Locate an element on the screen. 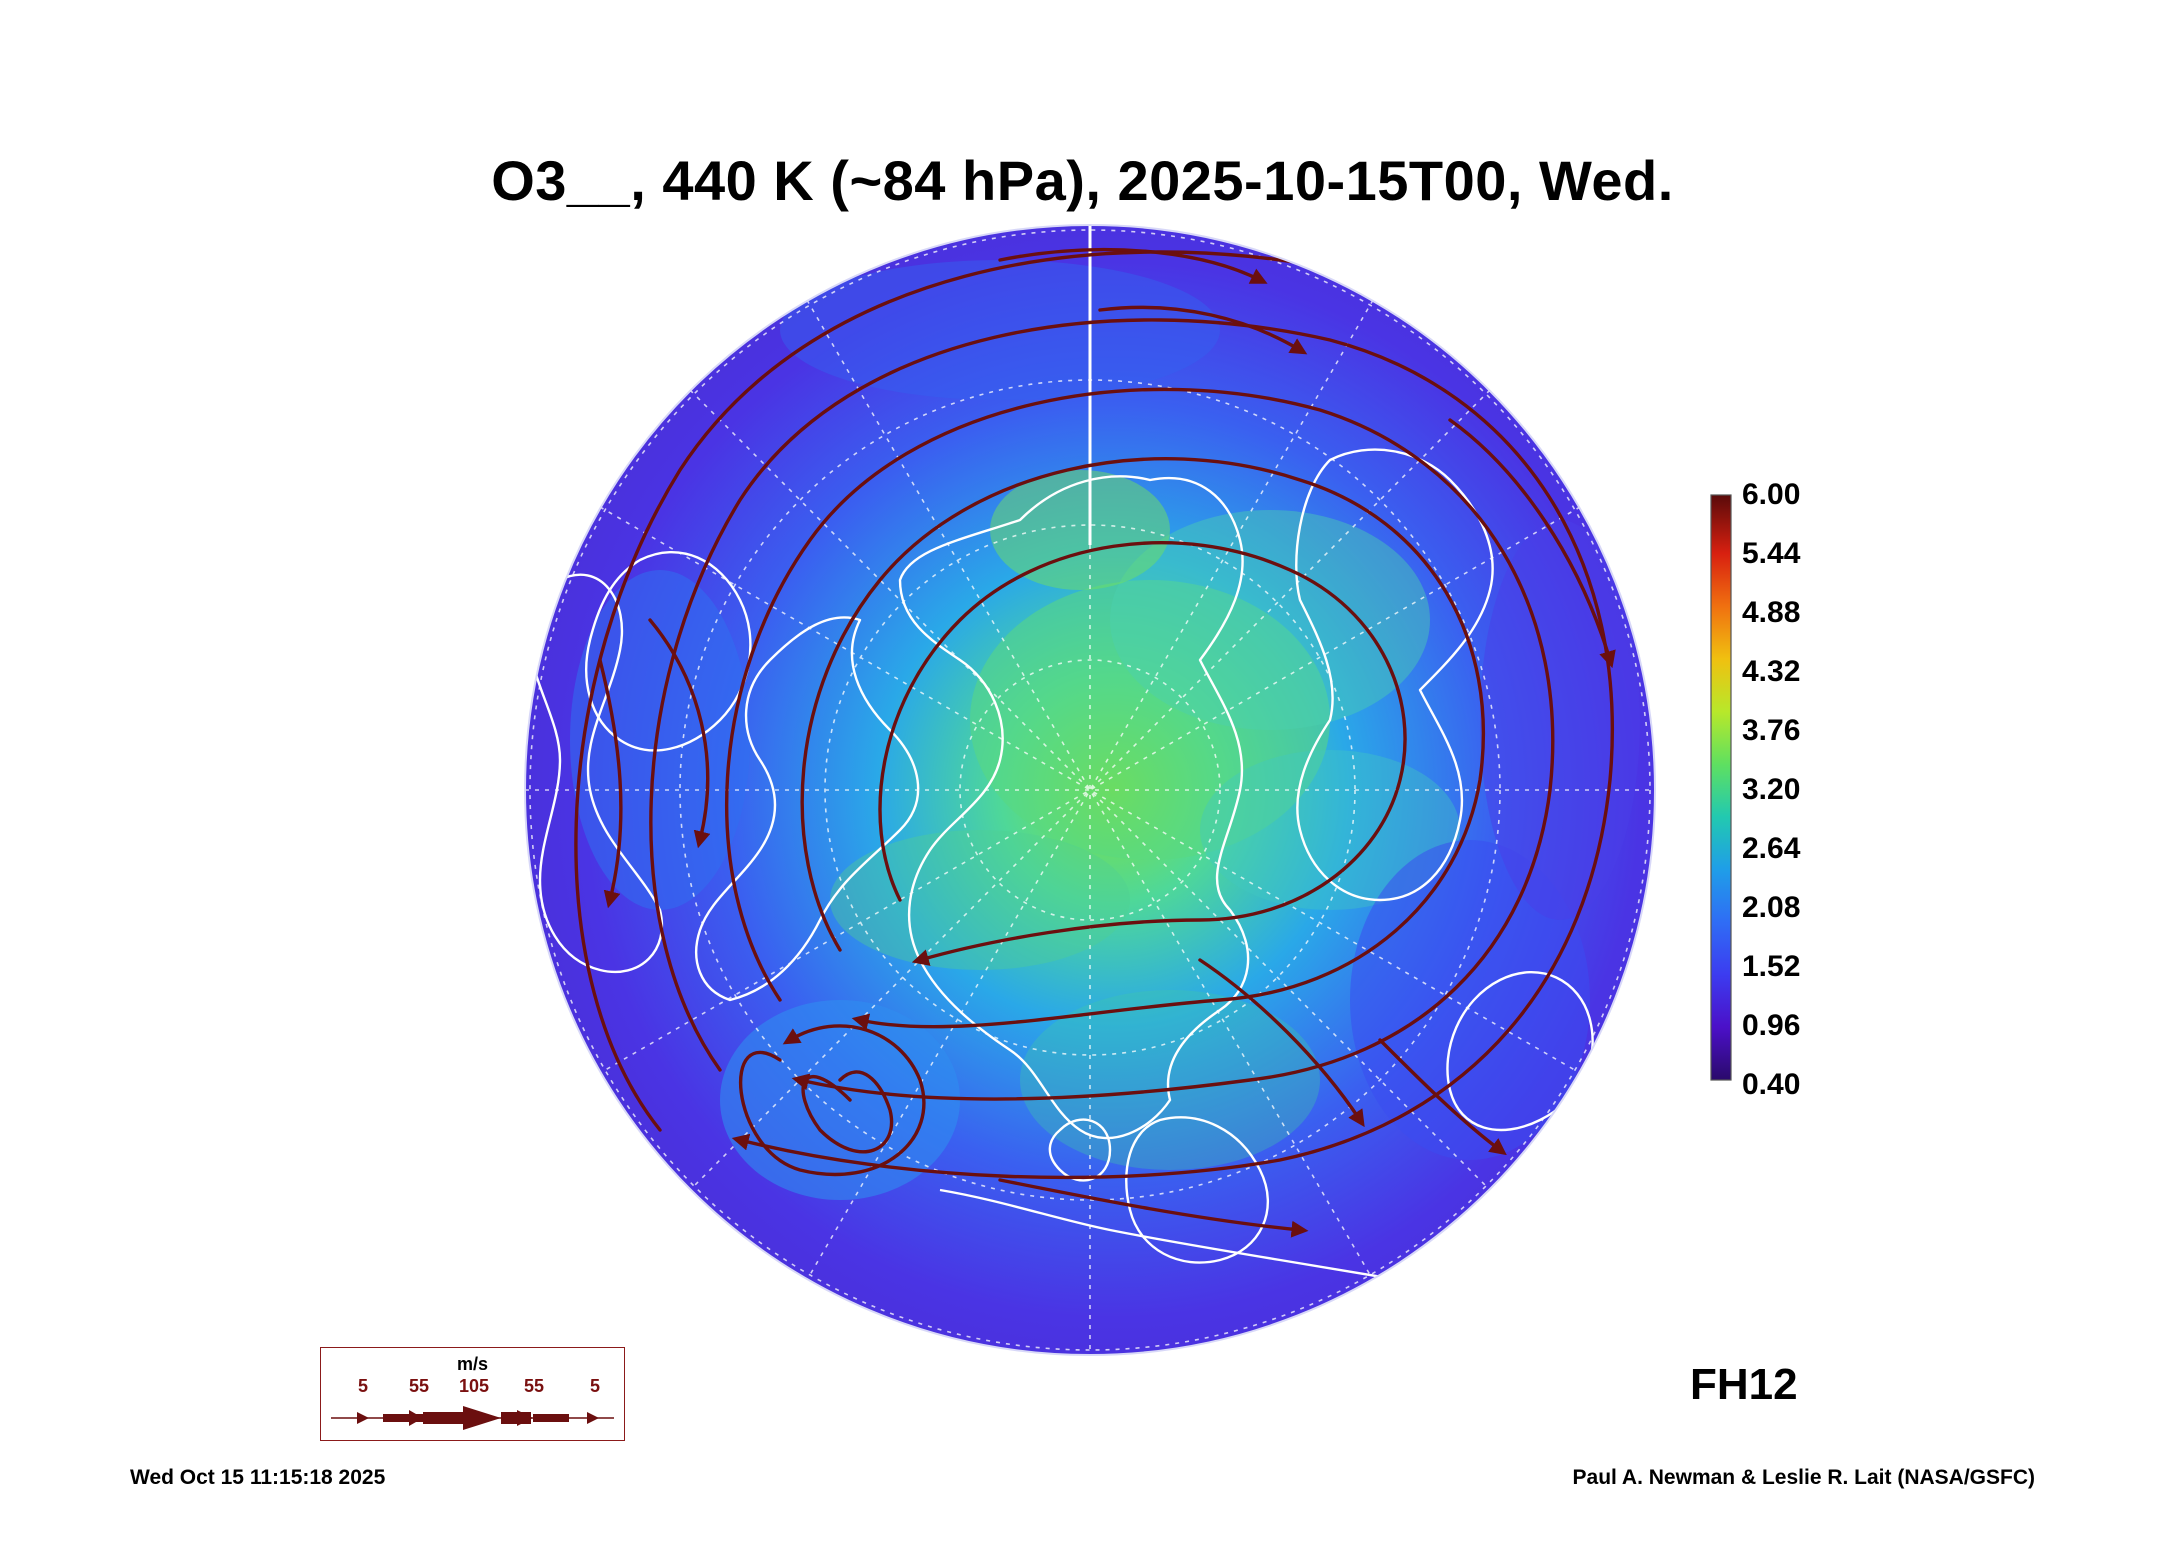  colorbar-label-9: 0.96 is located at coordinates (1771, 1025).